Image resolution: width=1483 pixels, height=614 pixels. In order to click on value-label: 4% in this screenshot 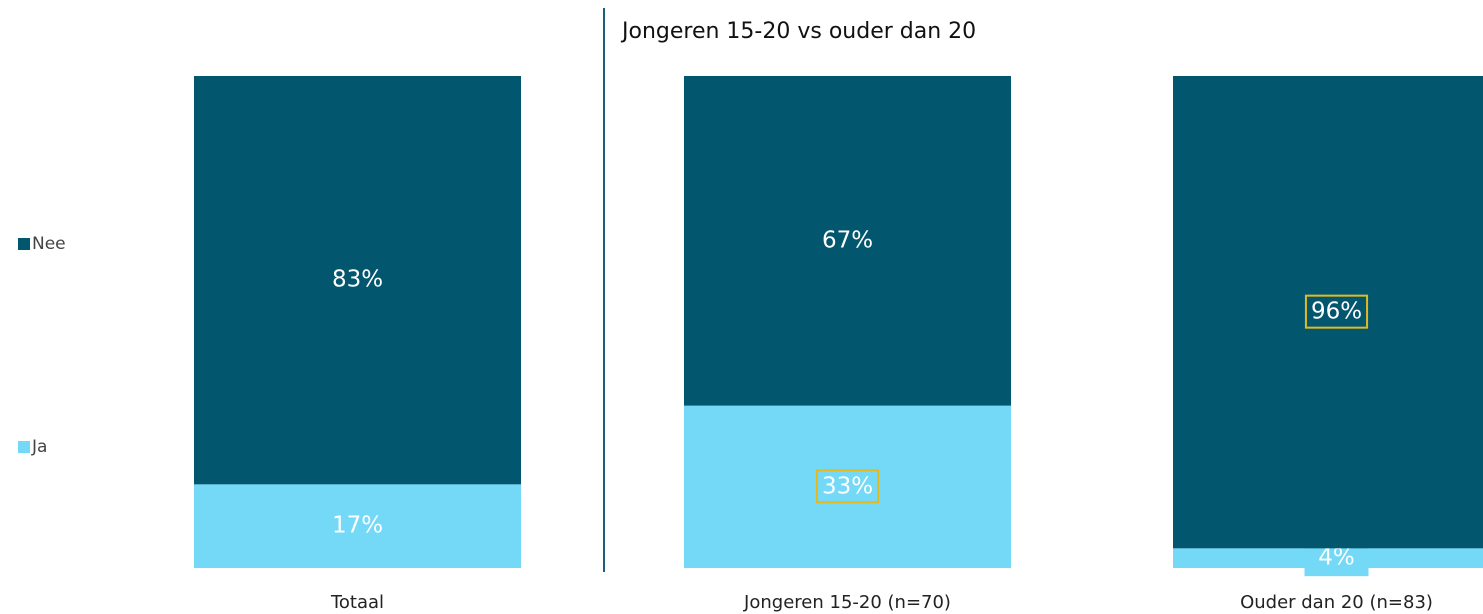, I will do `click(1336, 558)`.